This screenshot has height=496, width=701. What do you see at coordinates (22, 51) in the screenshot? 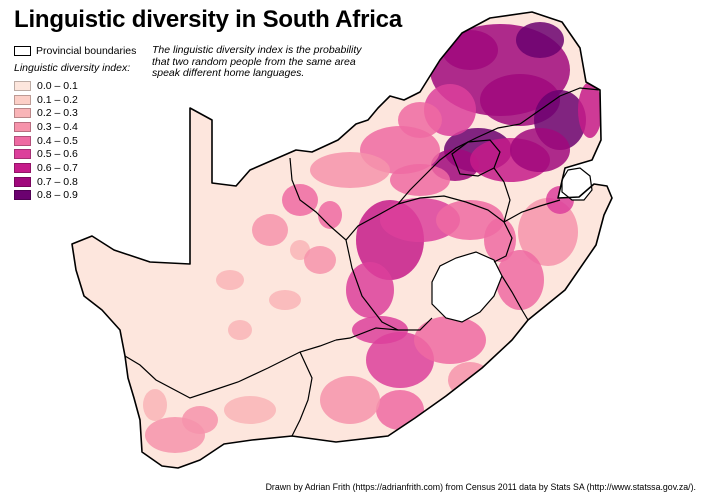
I see `boundary-swatch` at bounding box center [22, 51].